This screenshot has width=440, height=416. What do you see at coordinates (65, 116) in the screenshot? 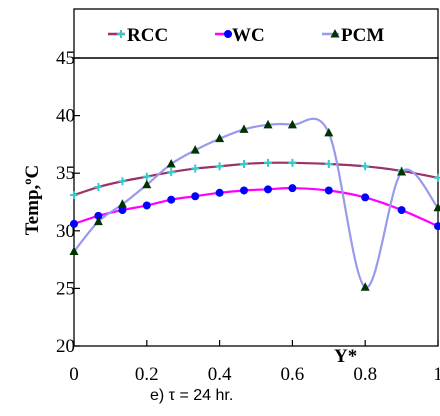
I see `y-tick-label: 40` at bounding box center [65, 116].